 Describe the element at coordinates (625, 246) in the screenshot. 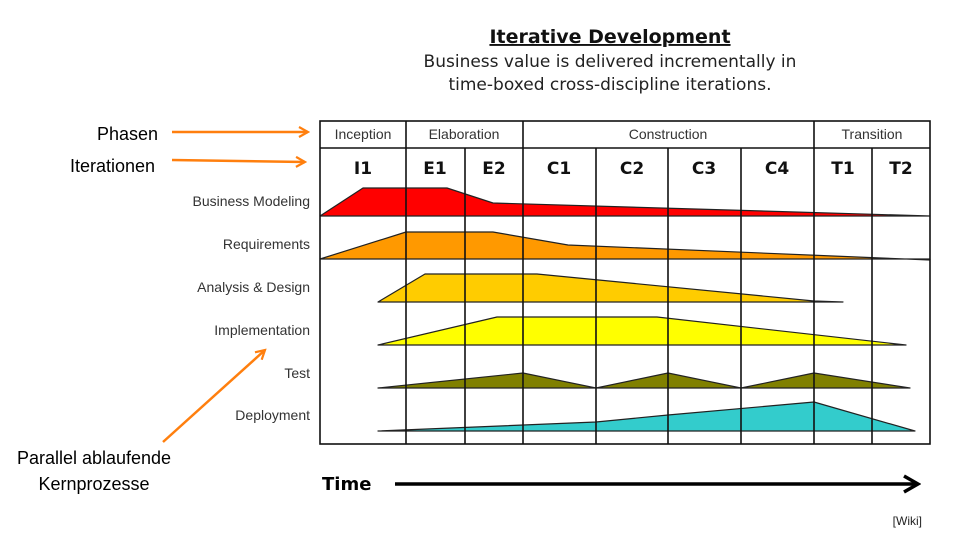

I see `requirements-effort` at that location.